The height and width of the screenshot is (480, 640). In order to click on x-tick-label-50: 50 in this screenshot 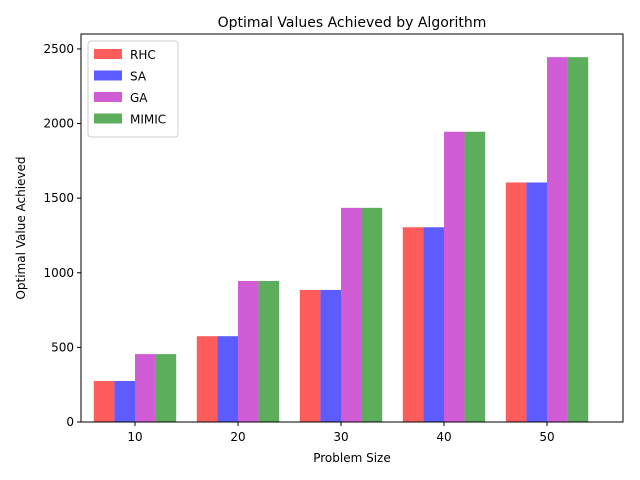, I will do `click(546, 437)`.